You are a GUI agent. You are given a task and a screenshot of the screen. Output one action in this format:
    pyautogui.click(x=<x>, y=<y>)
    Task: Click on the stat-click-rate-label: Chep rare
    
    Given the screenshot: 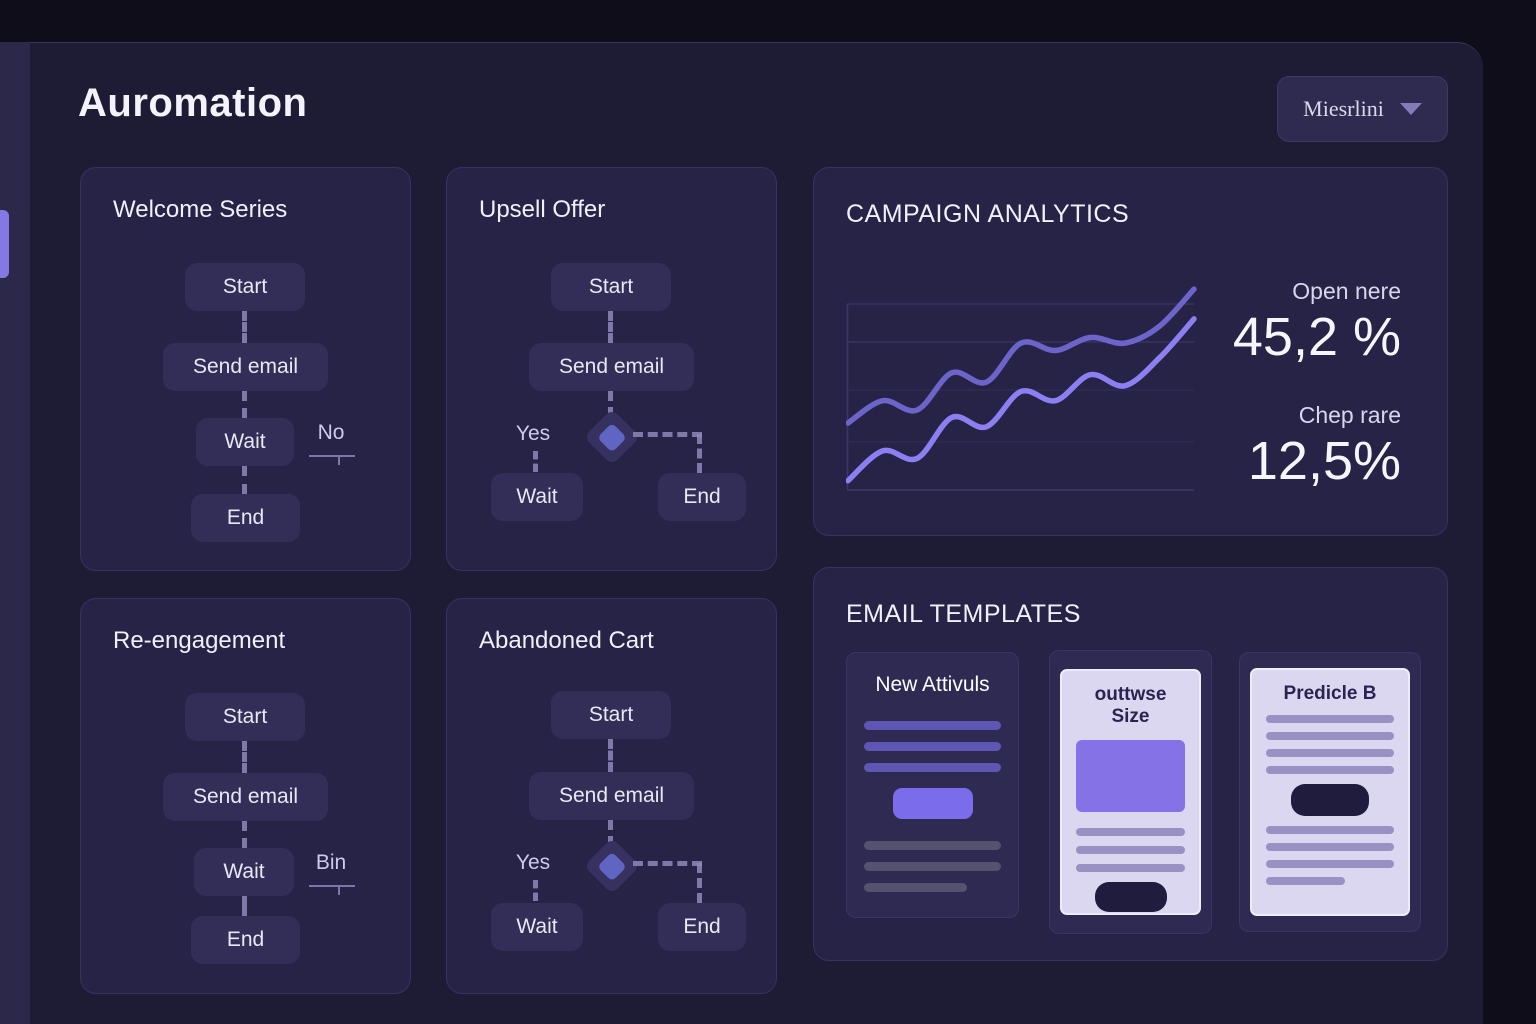 What is the action you would take?
    pyautogui.click(x=1349, y=415)
    